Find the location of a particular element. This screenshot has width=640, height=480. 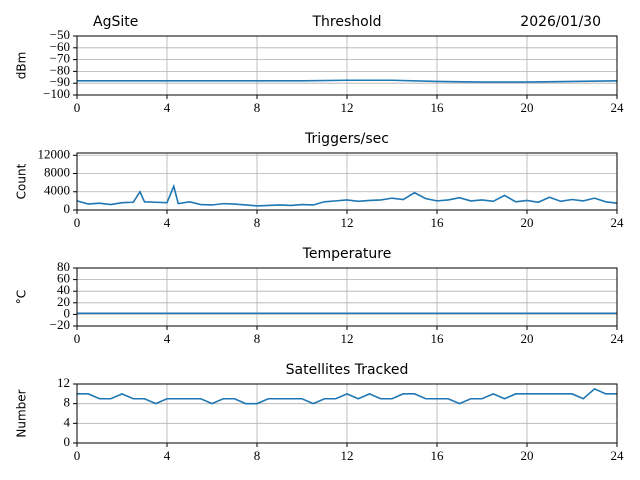

y-tick-label: −100 is located at coordinates (56, 93).